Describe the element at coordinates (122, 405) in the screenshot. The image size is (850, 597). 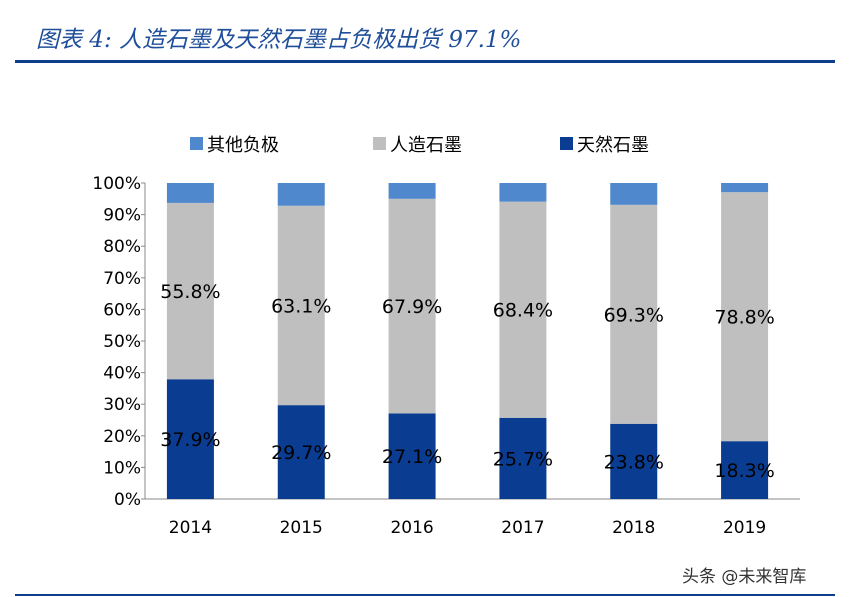
I see `y-tick-label: 30%` at that location.